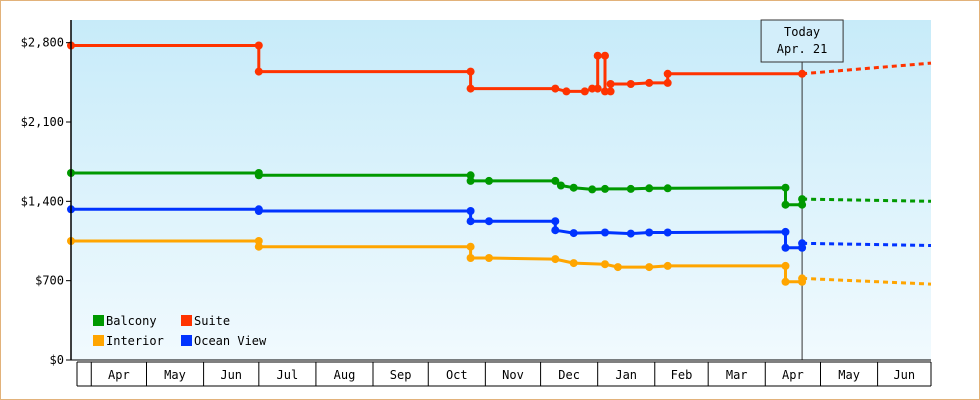 The width and height of the screenshot is (980, 400). Describe the element at coordinates (569, 375) in the screenshot. I see `x-tick-label: Dec` at that location.